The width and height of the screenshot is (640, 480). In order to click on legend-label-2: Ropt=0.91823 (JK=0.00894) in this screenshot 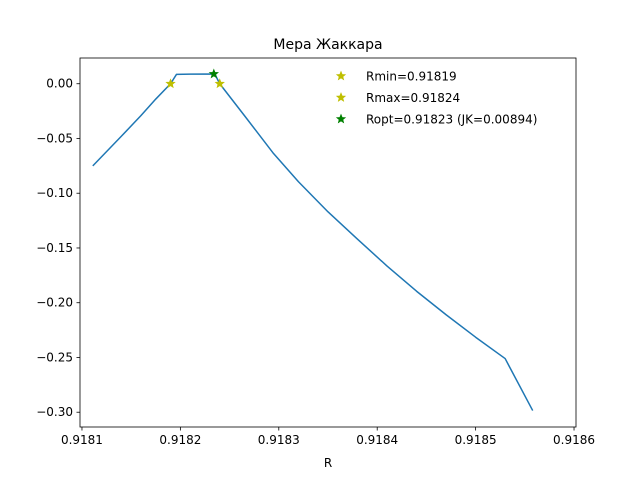, I will do `click(451, 120)`.